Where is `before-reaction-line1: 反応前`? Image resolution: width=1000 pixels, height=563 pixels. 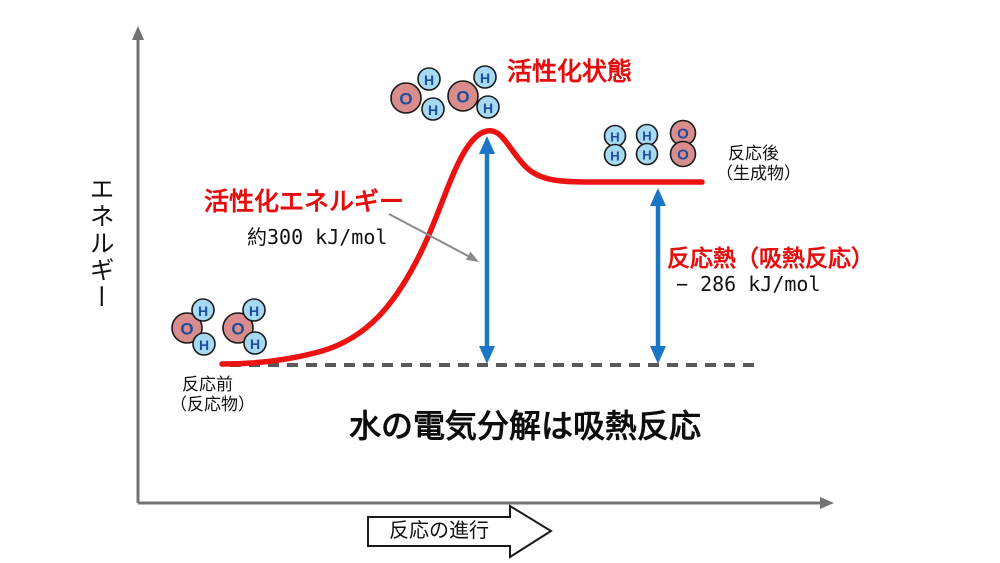
before-reaction-line1: 反応前 is located at coordinates (207, 384).